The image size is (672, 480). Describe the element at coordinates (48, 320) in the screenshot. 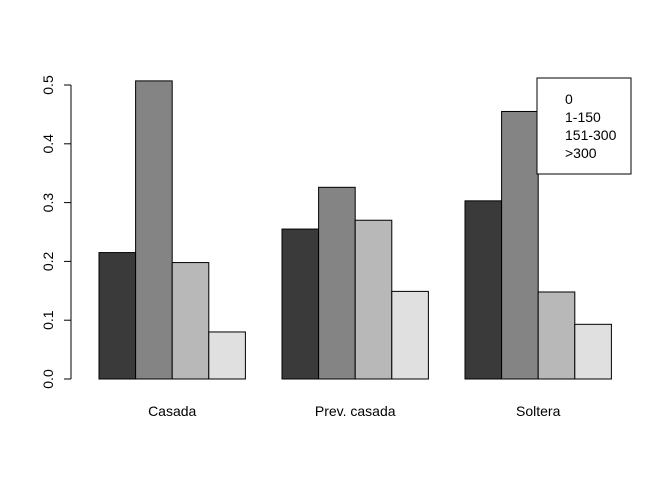

I see `y-tick-label: 0.1` at that location.